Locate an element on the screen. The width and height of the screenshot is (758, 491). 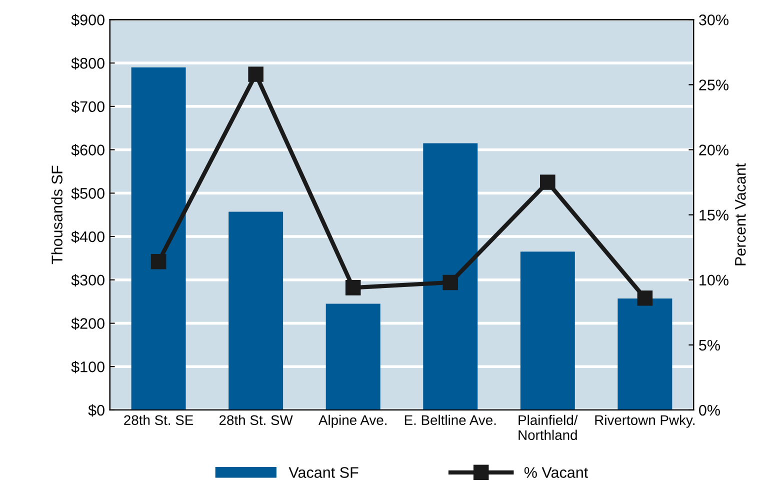
x-tick-label: 28th St. SW is located at coordinates (256, 420).